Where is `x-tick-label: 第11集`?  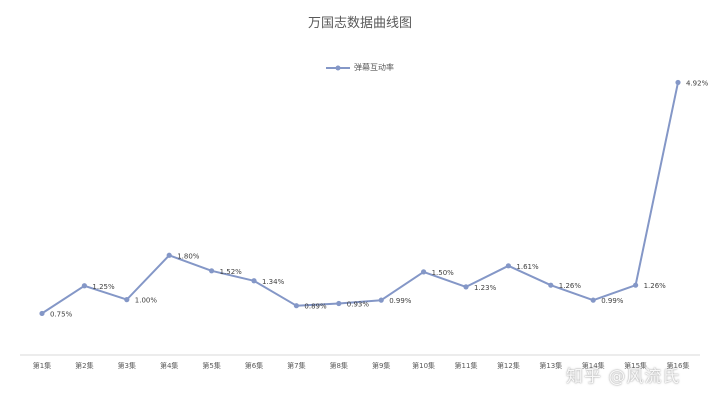 x-tick-label: 第11集 is located at coordinates (466, 365).